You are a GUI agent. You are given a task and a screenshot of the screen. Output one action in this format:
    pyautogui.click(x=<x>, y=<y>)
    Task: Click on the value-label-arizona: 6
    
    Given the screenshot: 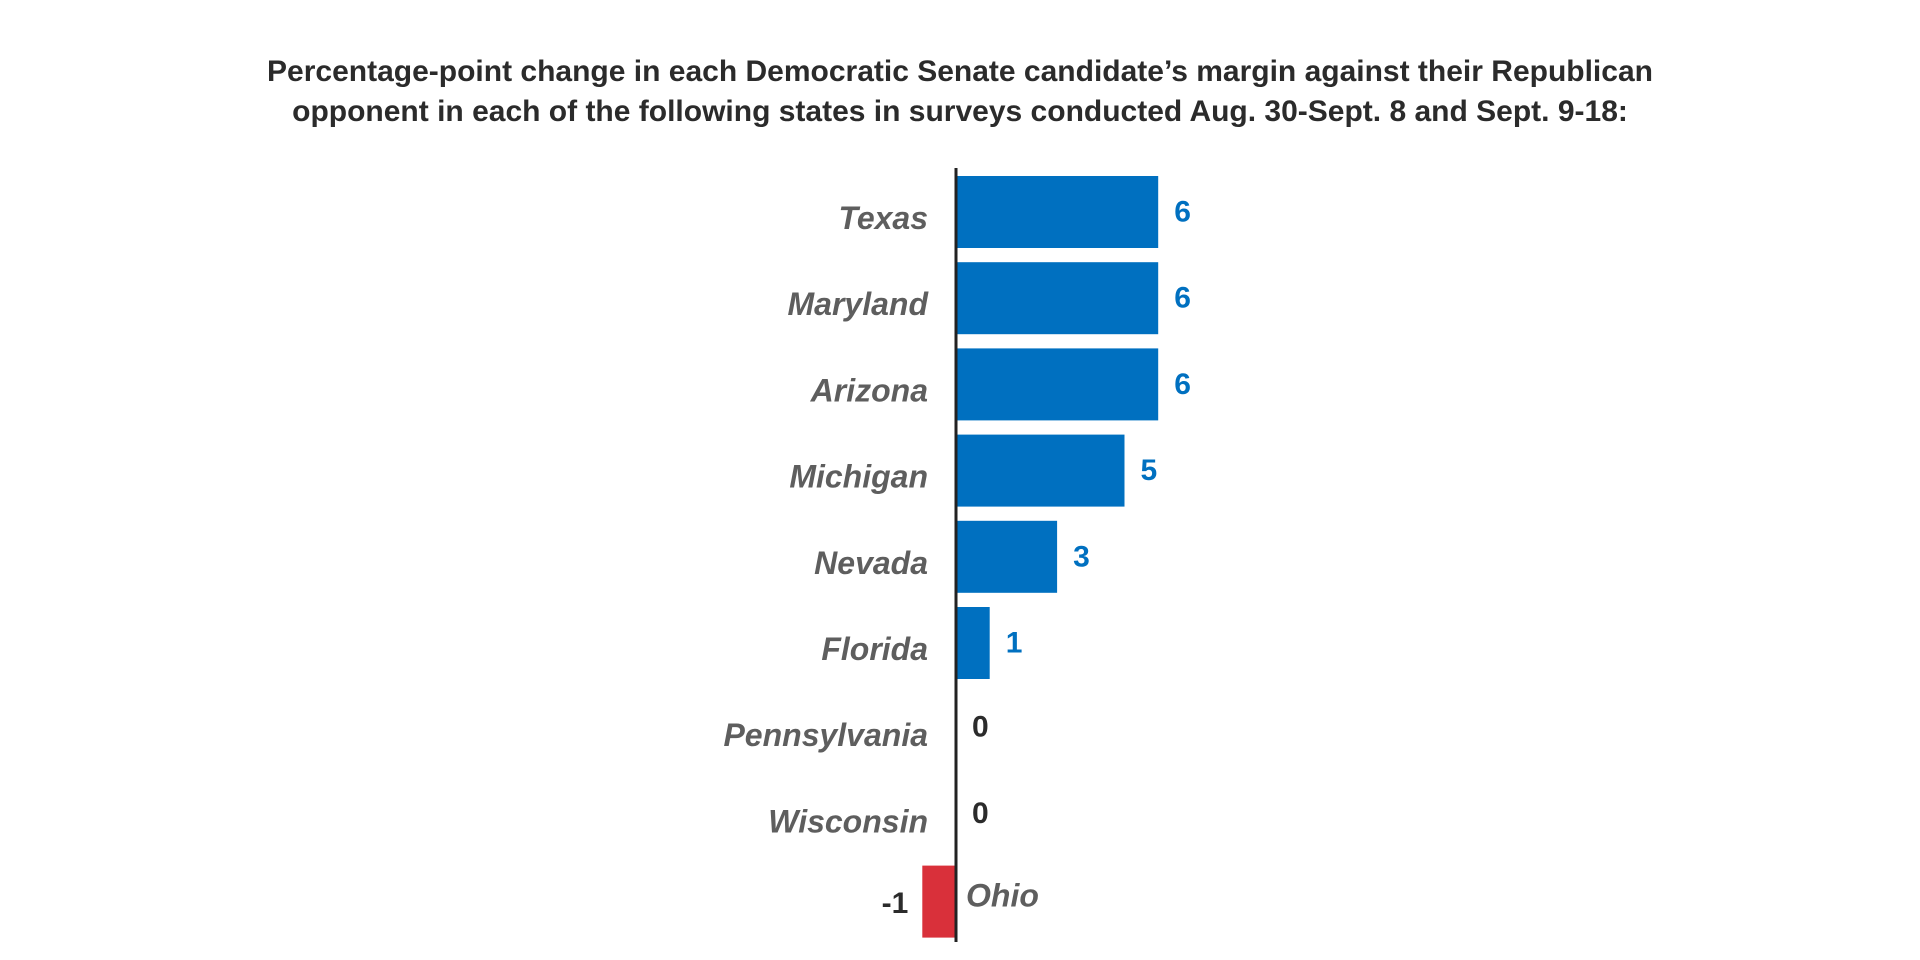 What is the action you would take?
    pyautogui.click(x=1182, y=384)
    